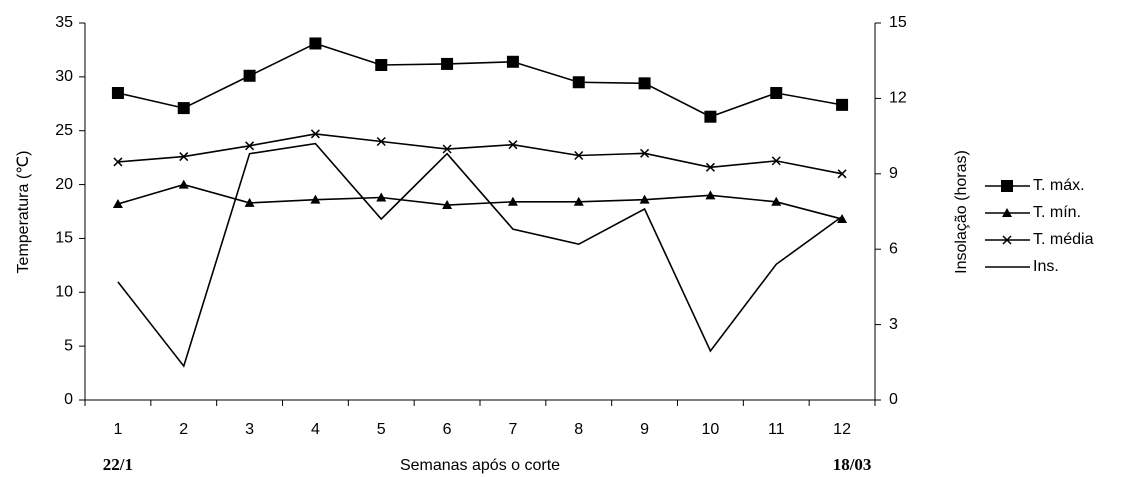  I want to click on legend-label: T. média, so click(1063, 239).